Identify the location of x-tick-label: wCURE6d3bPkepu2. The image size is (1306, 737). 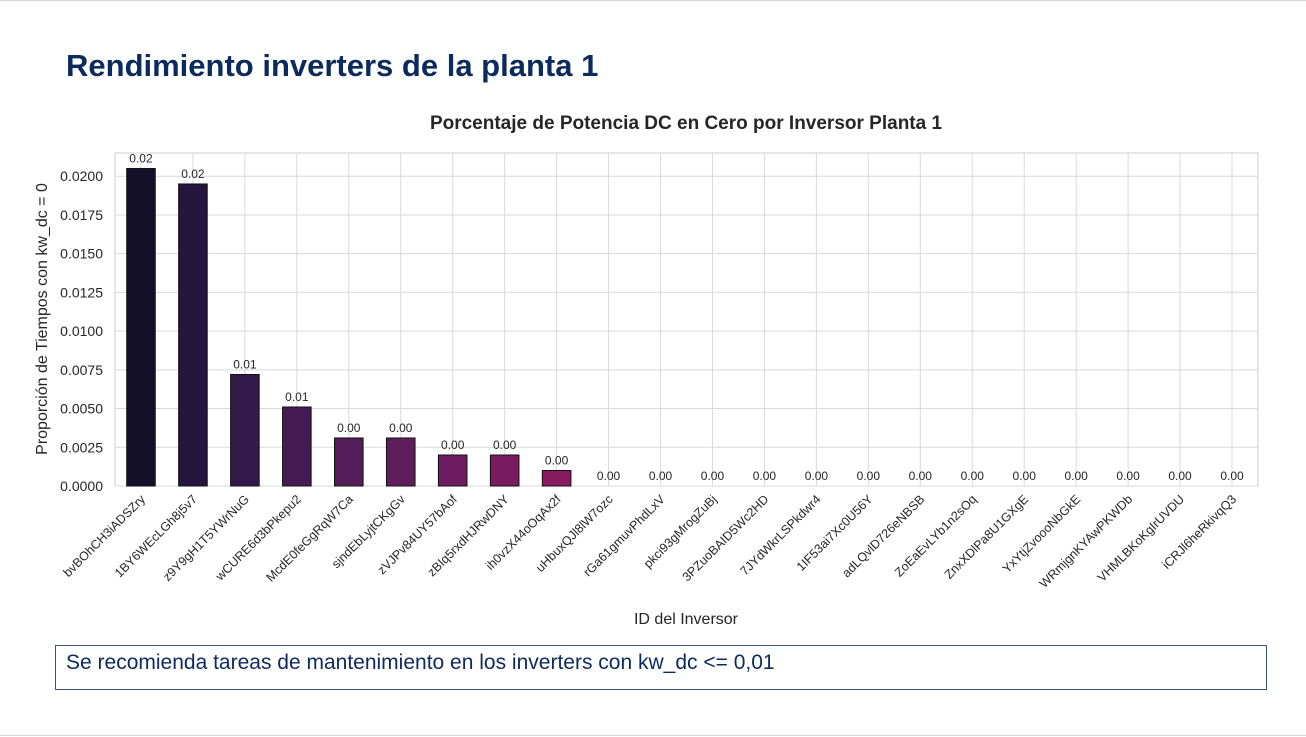
(258, 538).